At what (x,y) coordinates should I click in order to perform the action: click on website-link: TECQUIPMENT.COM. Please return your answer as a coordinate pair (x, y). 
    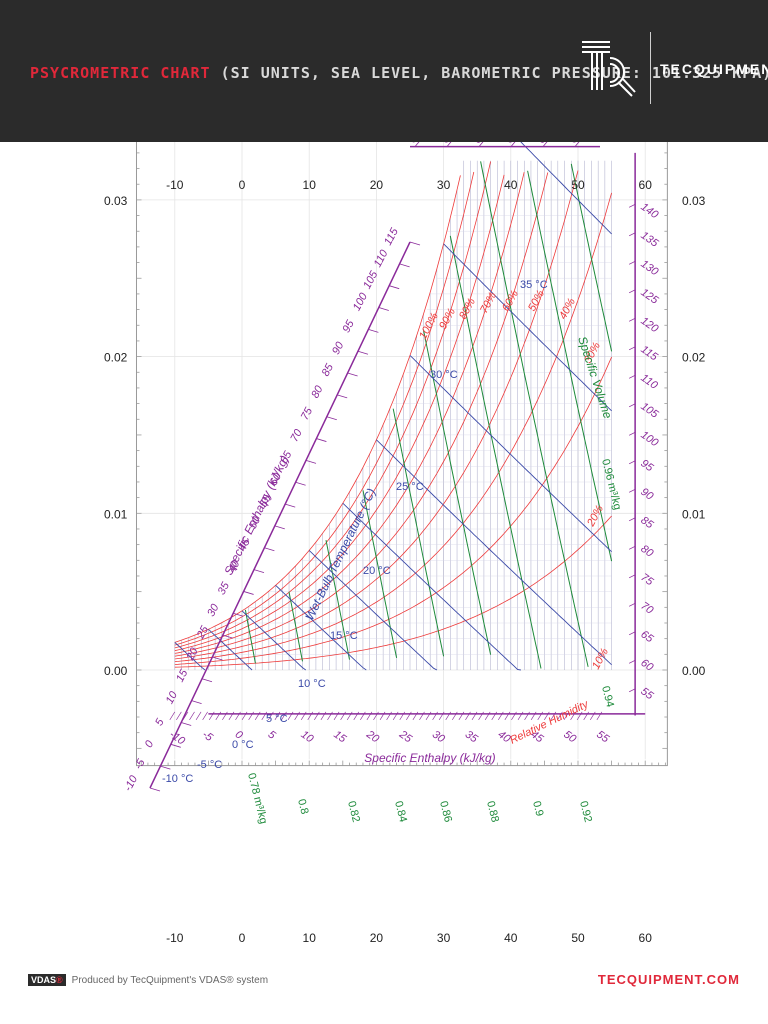
    Looking at the image, I should click on (668, 979).